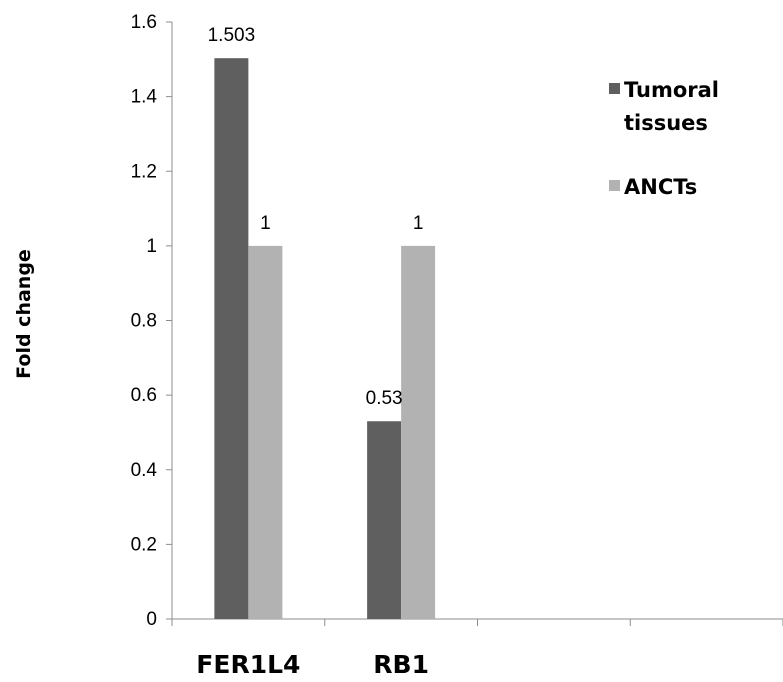 Image resolution: width=783 pixels, height=682 pixels. What do you see at coordinates (144, 321) in the screenshot?
I see `y-tick-label: 0.8` at bounding box center [144, 321].